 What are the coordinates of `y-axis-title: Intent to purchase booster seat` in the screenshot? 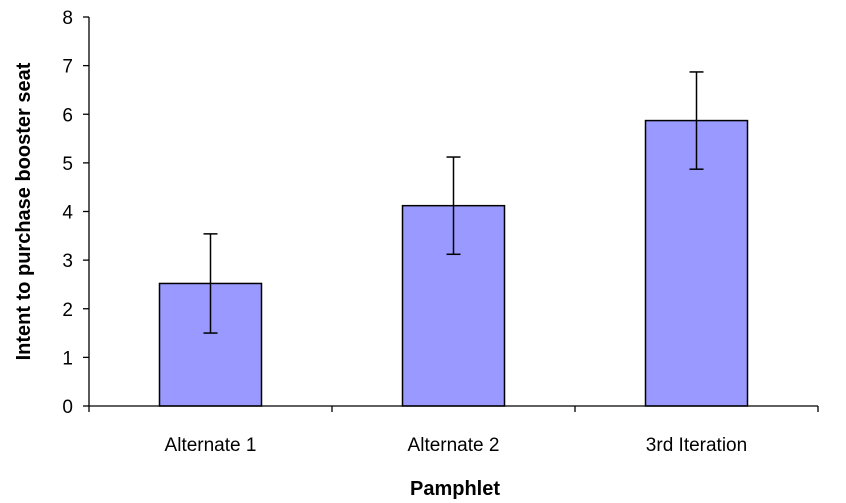 It's located at (24, 211).